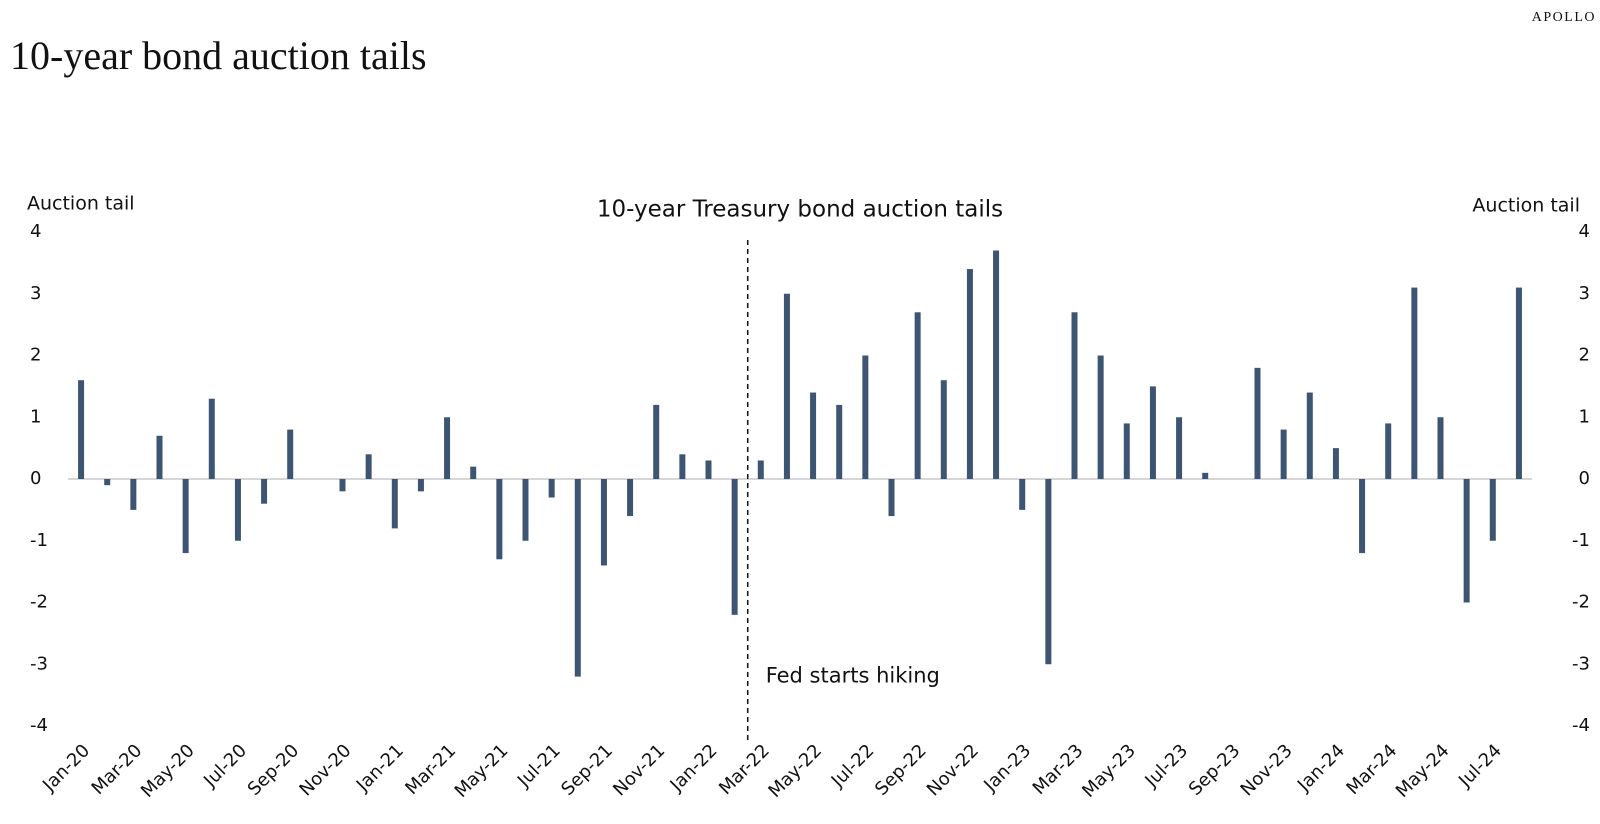  What do you see at coordinates (430, 769) in the screenshot?
I see `x-tick-label: Mar-21` at bounding box center [430, 769].